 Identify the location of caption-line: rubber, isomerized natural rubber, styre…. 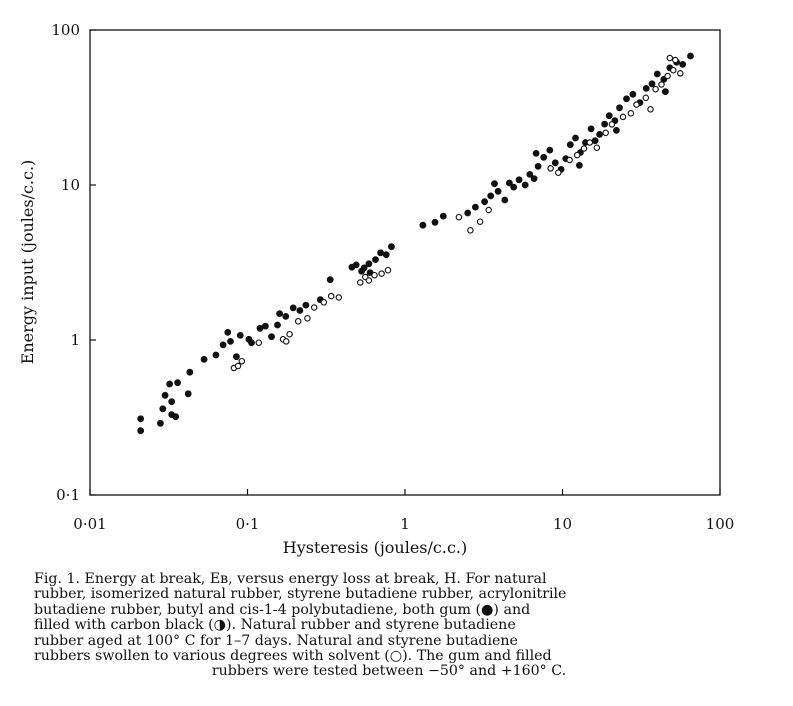
(300, 594).